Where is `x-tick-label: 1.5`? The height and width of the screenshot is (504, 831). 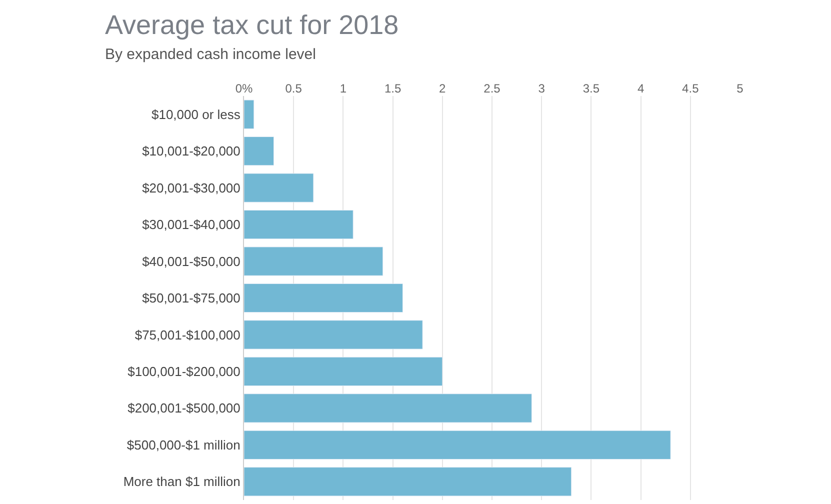 x-tick-label: 1.5 is located at coordinates (393, 89).